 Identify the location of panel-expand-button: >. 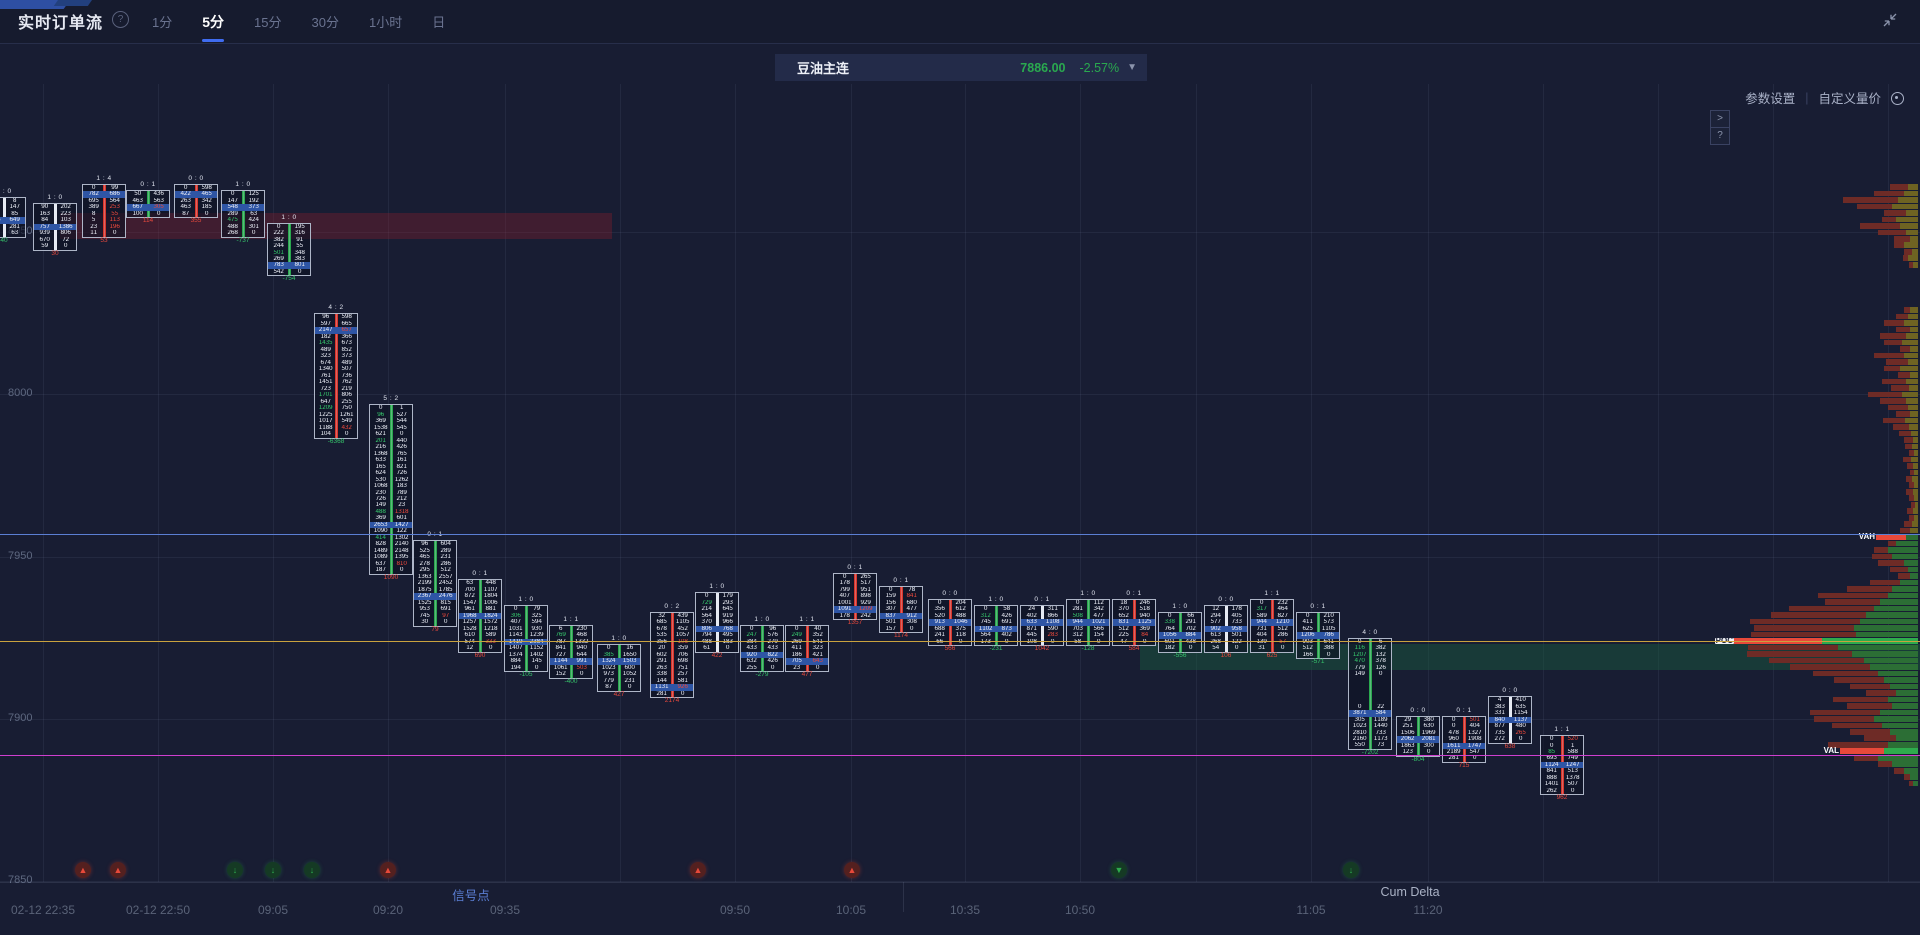
(1720, 119).